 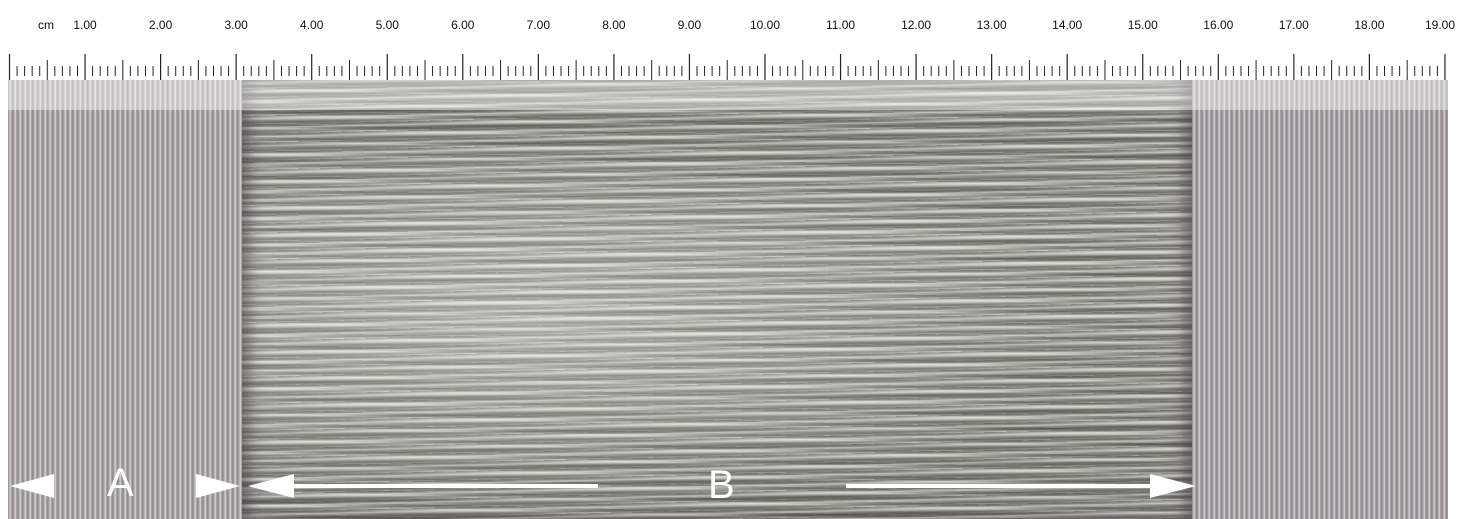 What do you see at coordinates (1369, 25) in the screenshot?
I see `ruler-tick-label: 18.00` at bounding box center [1369, 25].